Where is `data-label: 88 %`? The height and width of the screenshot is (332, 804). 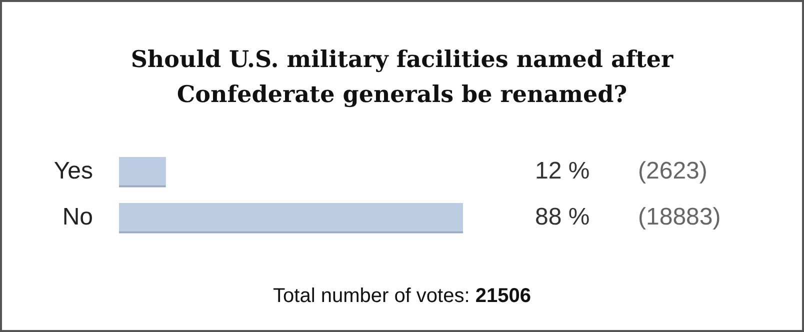
data-label: 88 % is located at coordinates (562, 217).